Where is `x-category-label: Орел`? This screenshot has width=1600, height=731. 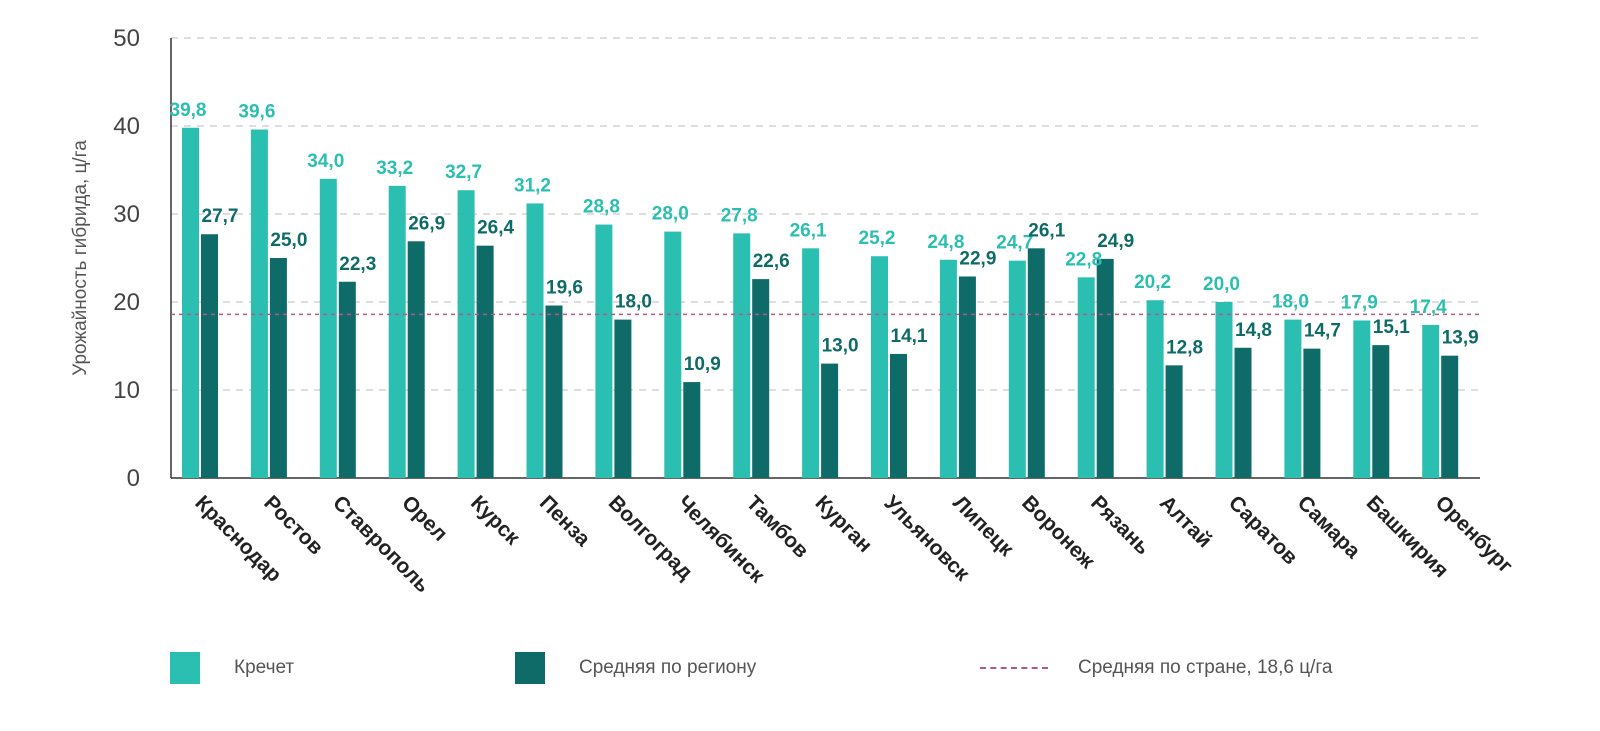 x-category-label: Орел is located at coordinates (424, 518).